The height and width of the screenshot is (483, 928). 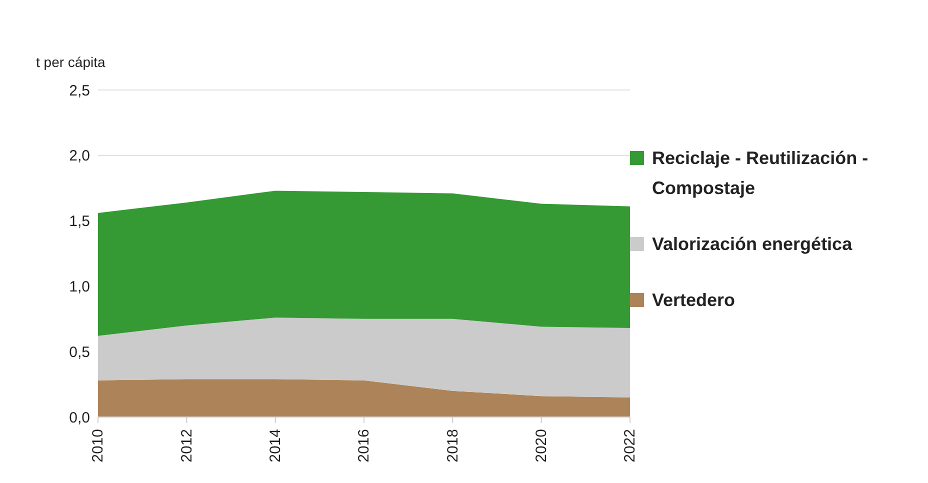 I want to click on y-tick-label: 1,5, so click(x=79, y=221).